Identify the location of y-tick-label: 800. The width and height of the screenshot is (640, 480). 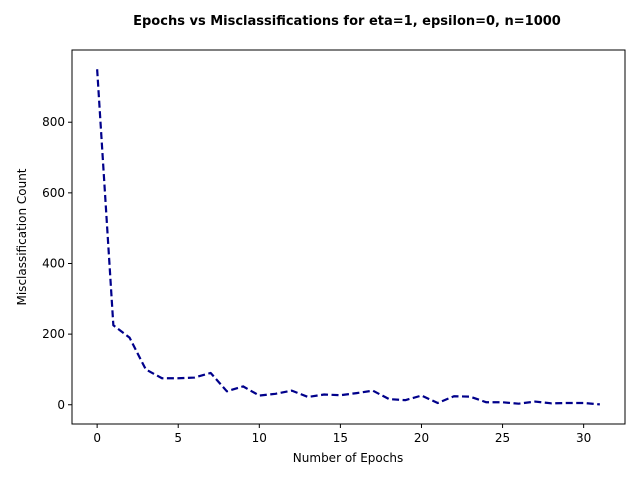
(53, 122).